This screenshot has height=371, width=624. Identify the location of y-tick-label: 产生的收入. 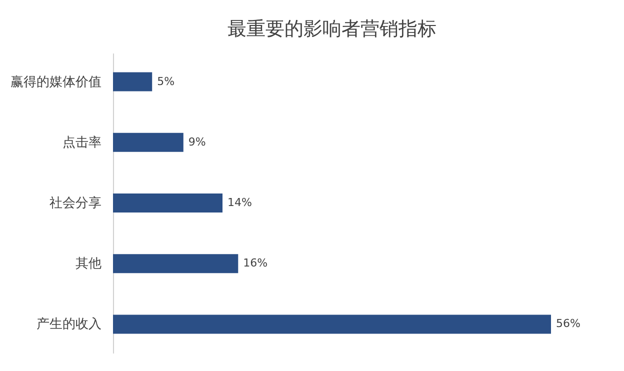
(69, 324).